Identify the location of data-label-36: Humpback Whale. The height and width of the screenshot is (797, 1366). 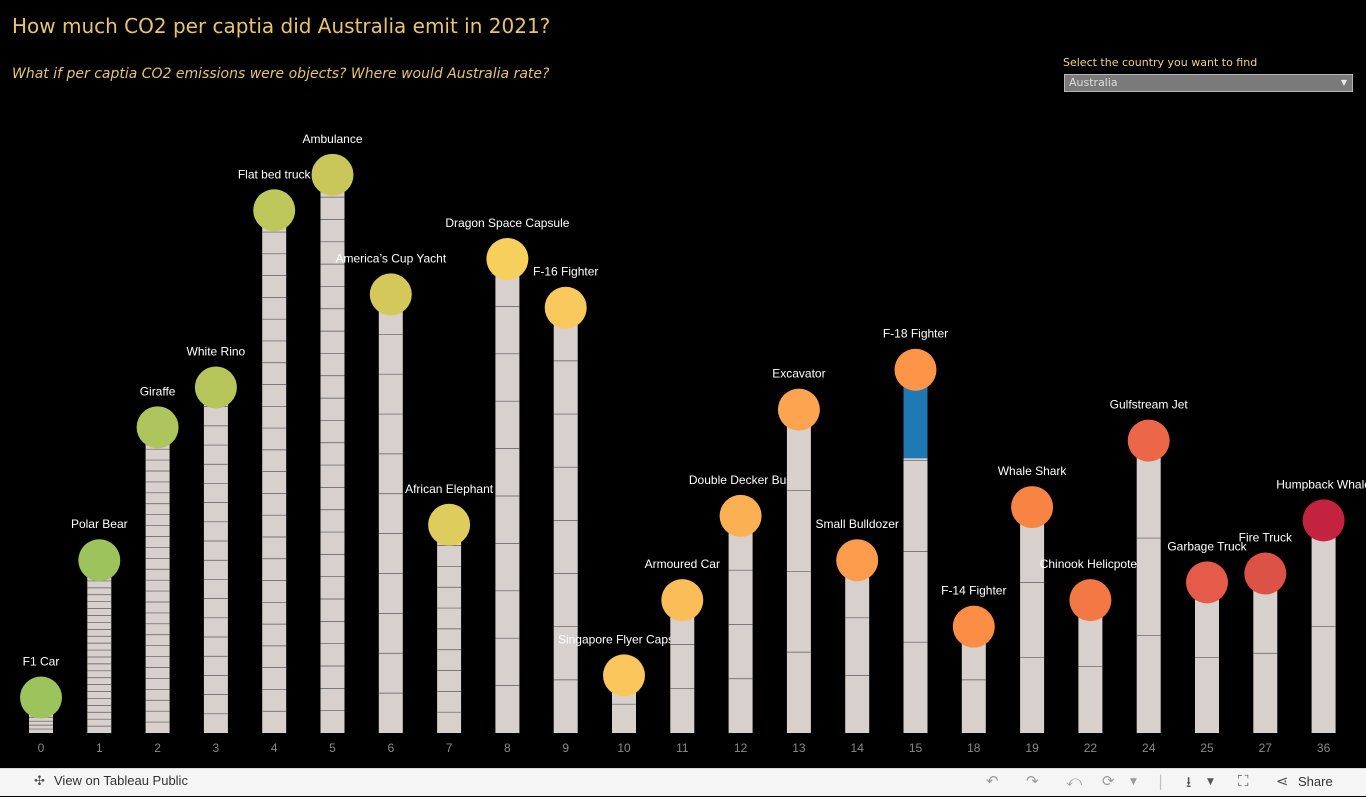
(1321, 484).